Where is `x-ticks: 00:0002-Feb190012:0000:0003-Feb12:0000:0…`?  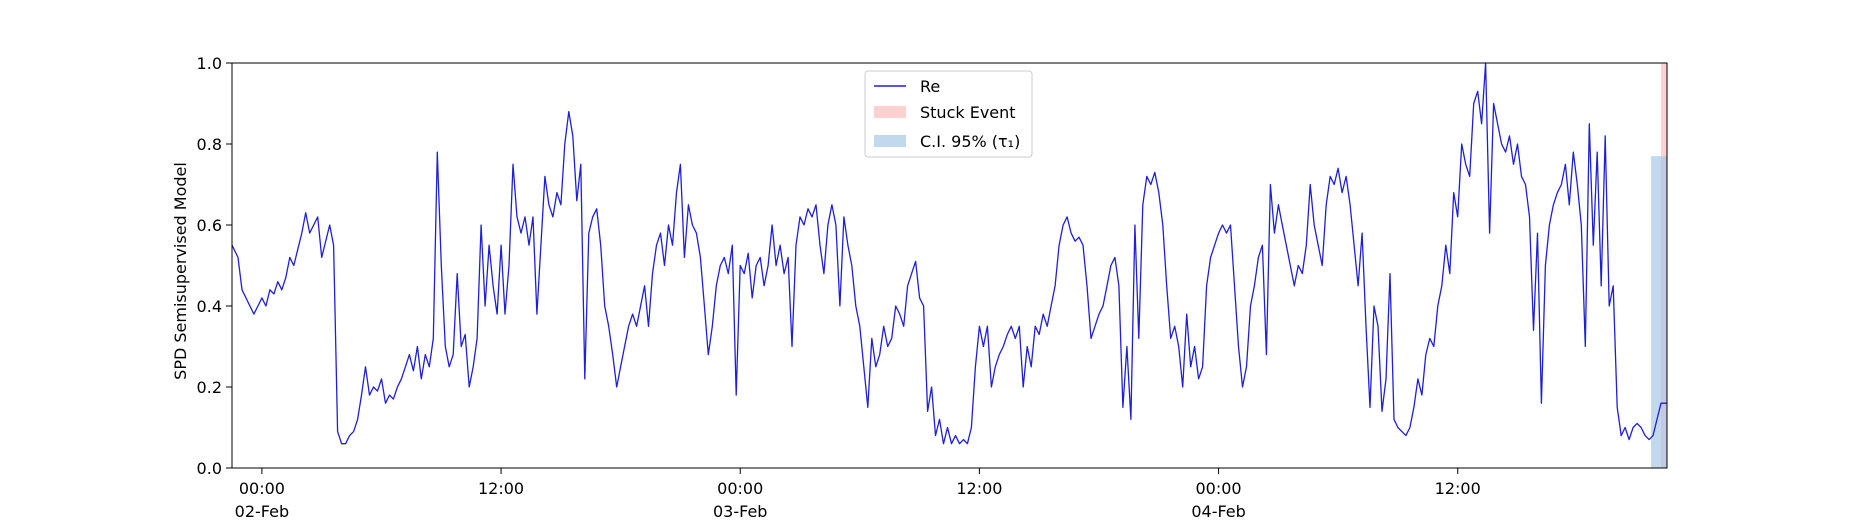
x-ticks: 00:0002-Feb190012:0000:0003-Feb12:0000:0… is located at coordinates (858, 494).